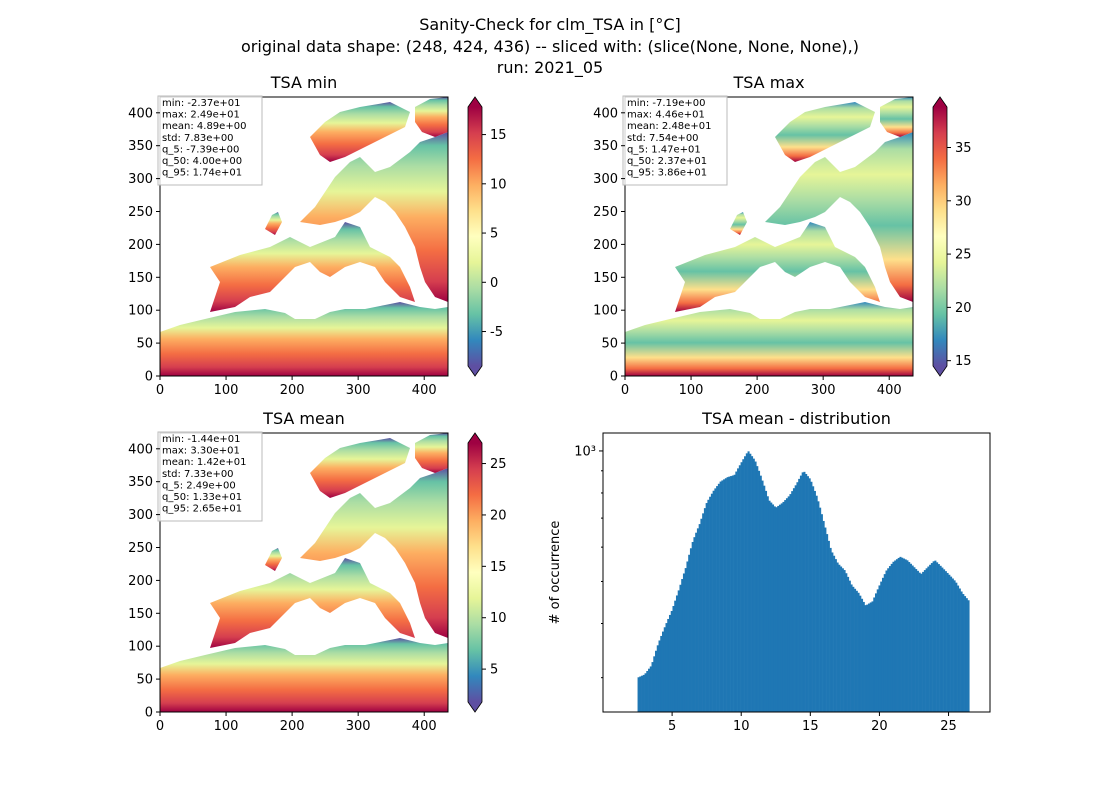 The height and width of the screenshot is (800, 1100). What do you see at coordinates (487, 236) in the screenshot?
I see `colorbar: -5 0 5 10 15` at bounding box center [487, 236].